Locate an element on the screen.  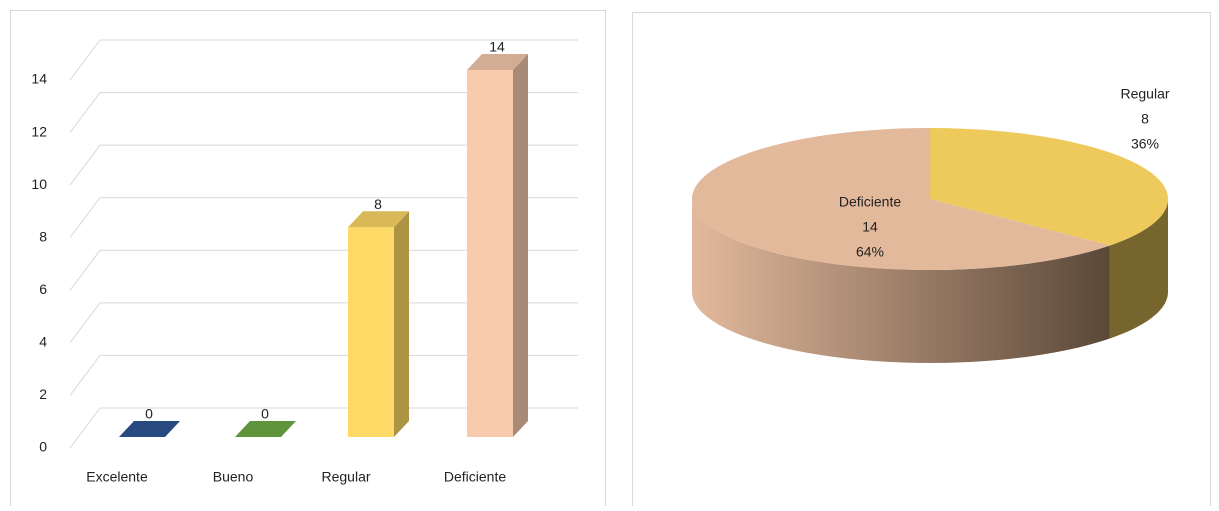
x-tick-label: Bueno is located at coordinates (233, 477).